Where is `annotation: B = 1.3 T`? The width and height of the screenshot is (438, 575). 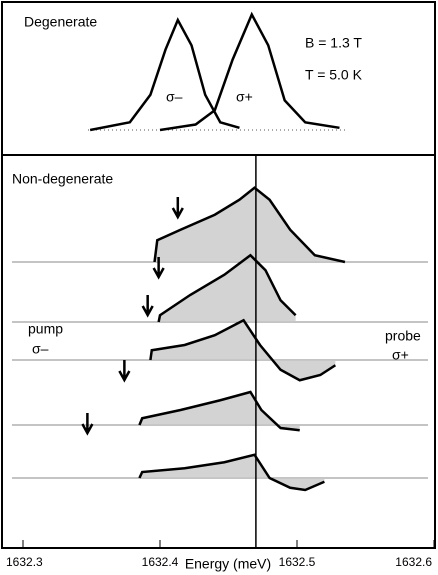 annotation: B = 1.3 T is located at coordinates (333, 43).